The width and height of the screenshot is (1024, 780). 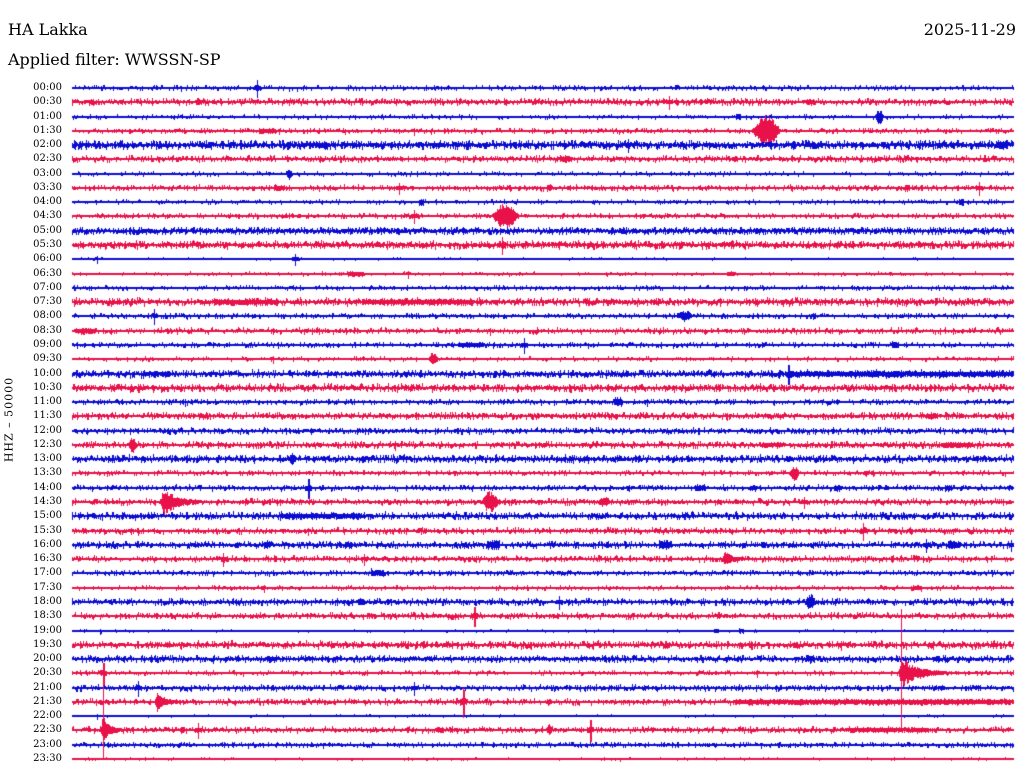 What do you see at coordinates (47, 87) in the screenshot?
I see `time-label: 00:00` at bounding box center [47, 87].